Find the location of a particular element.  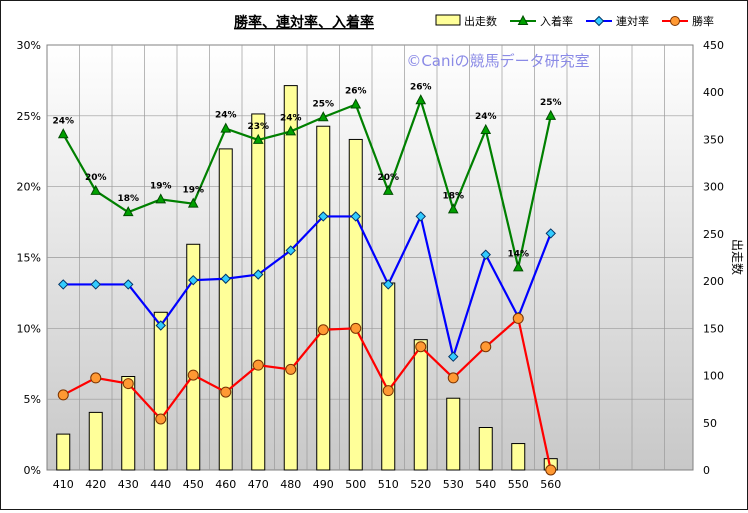

x-tick-label: 530 is located at coordinates (453, 484).